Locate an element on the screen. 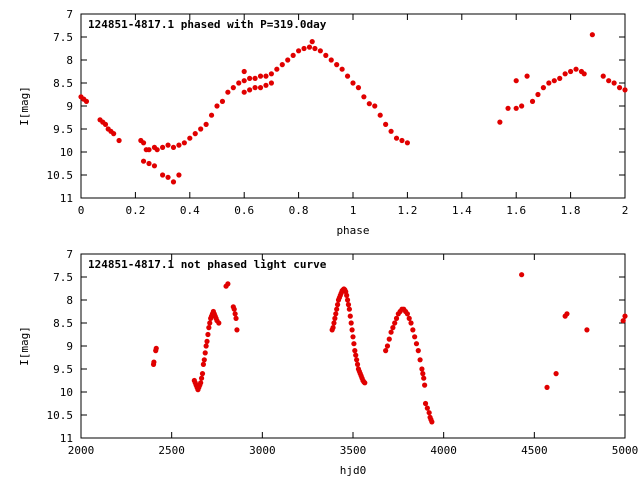  x-tick-label: 3000 is located at coordinates (262, 450).